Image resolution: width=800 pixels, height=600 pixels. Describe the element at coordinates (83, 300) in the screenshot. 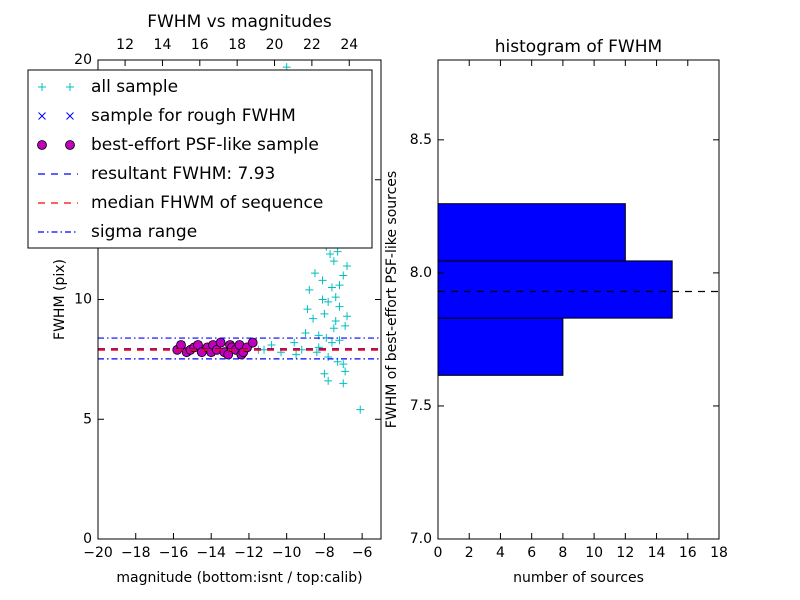

I see `y-tick-label: 10` at that location.